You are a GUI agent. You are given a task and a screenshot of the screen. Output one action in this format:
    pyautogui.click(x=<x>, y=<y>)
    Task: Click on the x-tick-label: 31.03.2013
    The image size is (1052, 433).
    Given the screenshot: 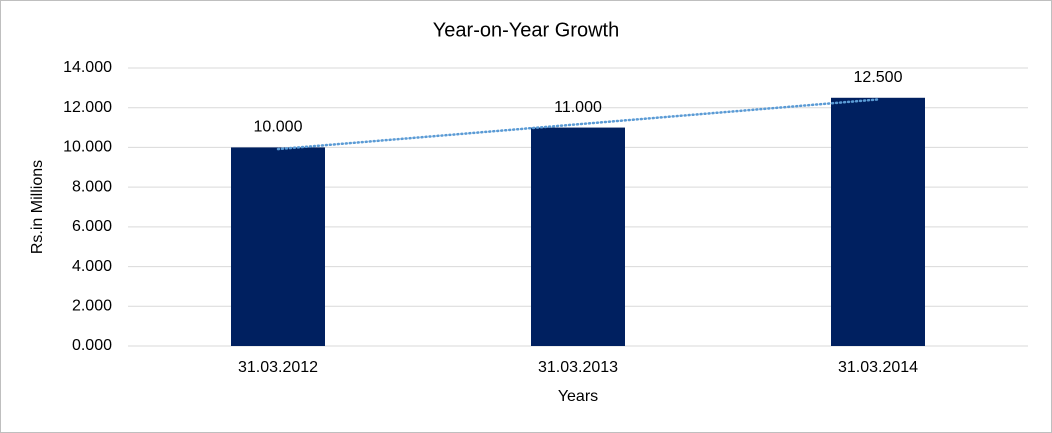 What is the action you would take?
    pyautogui.click(x=578, y=367)
    